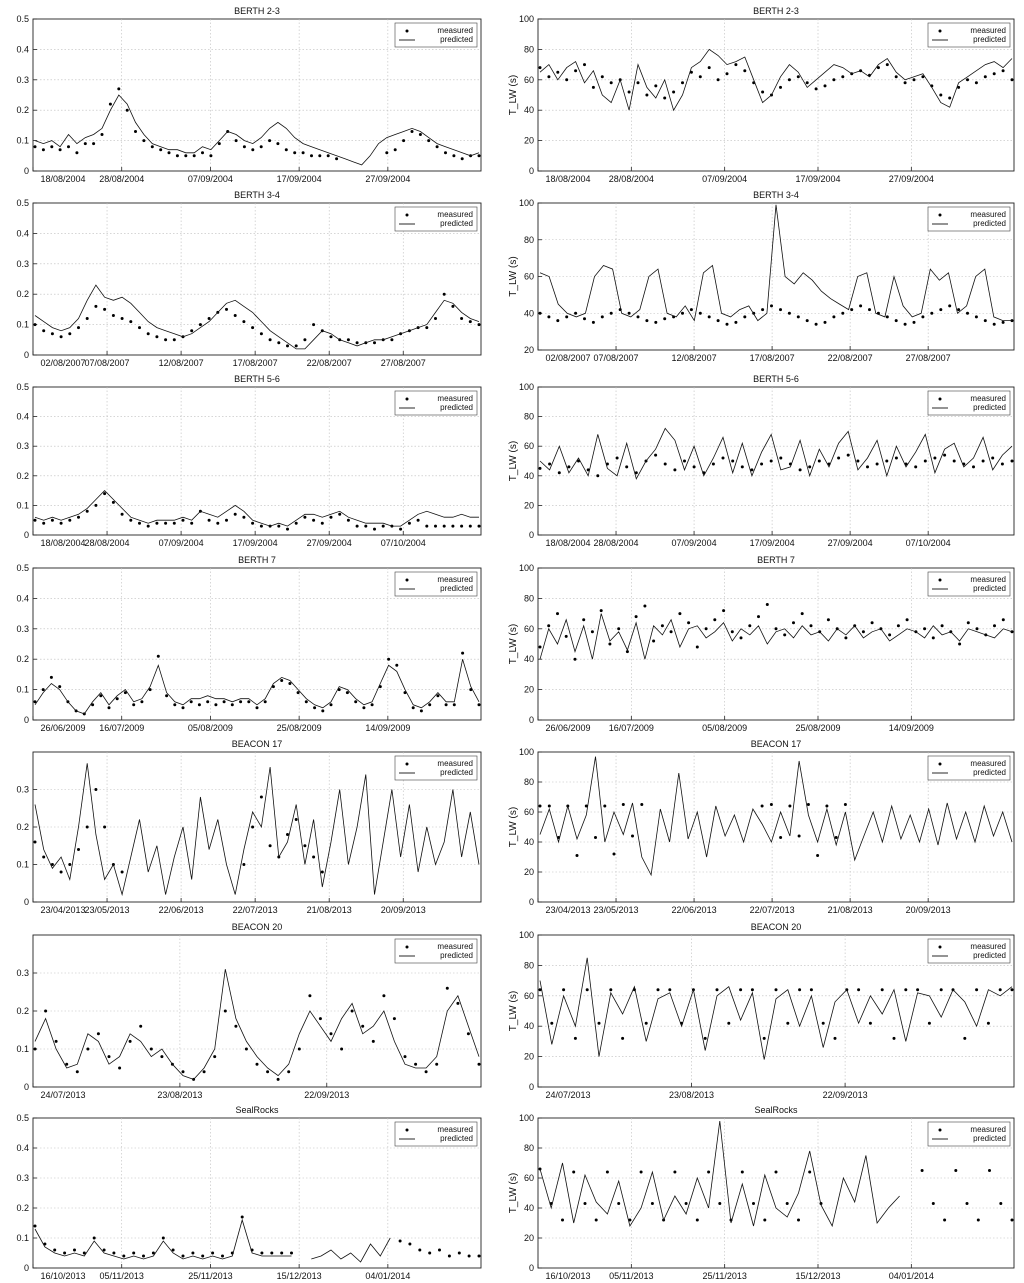 The height and width of the screenshot is (1283, 1024). Describe the element at coordinates (513, 461) in the screenshot. I see `y-axis-label: T_LW (s)` at that location.